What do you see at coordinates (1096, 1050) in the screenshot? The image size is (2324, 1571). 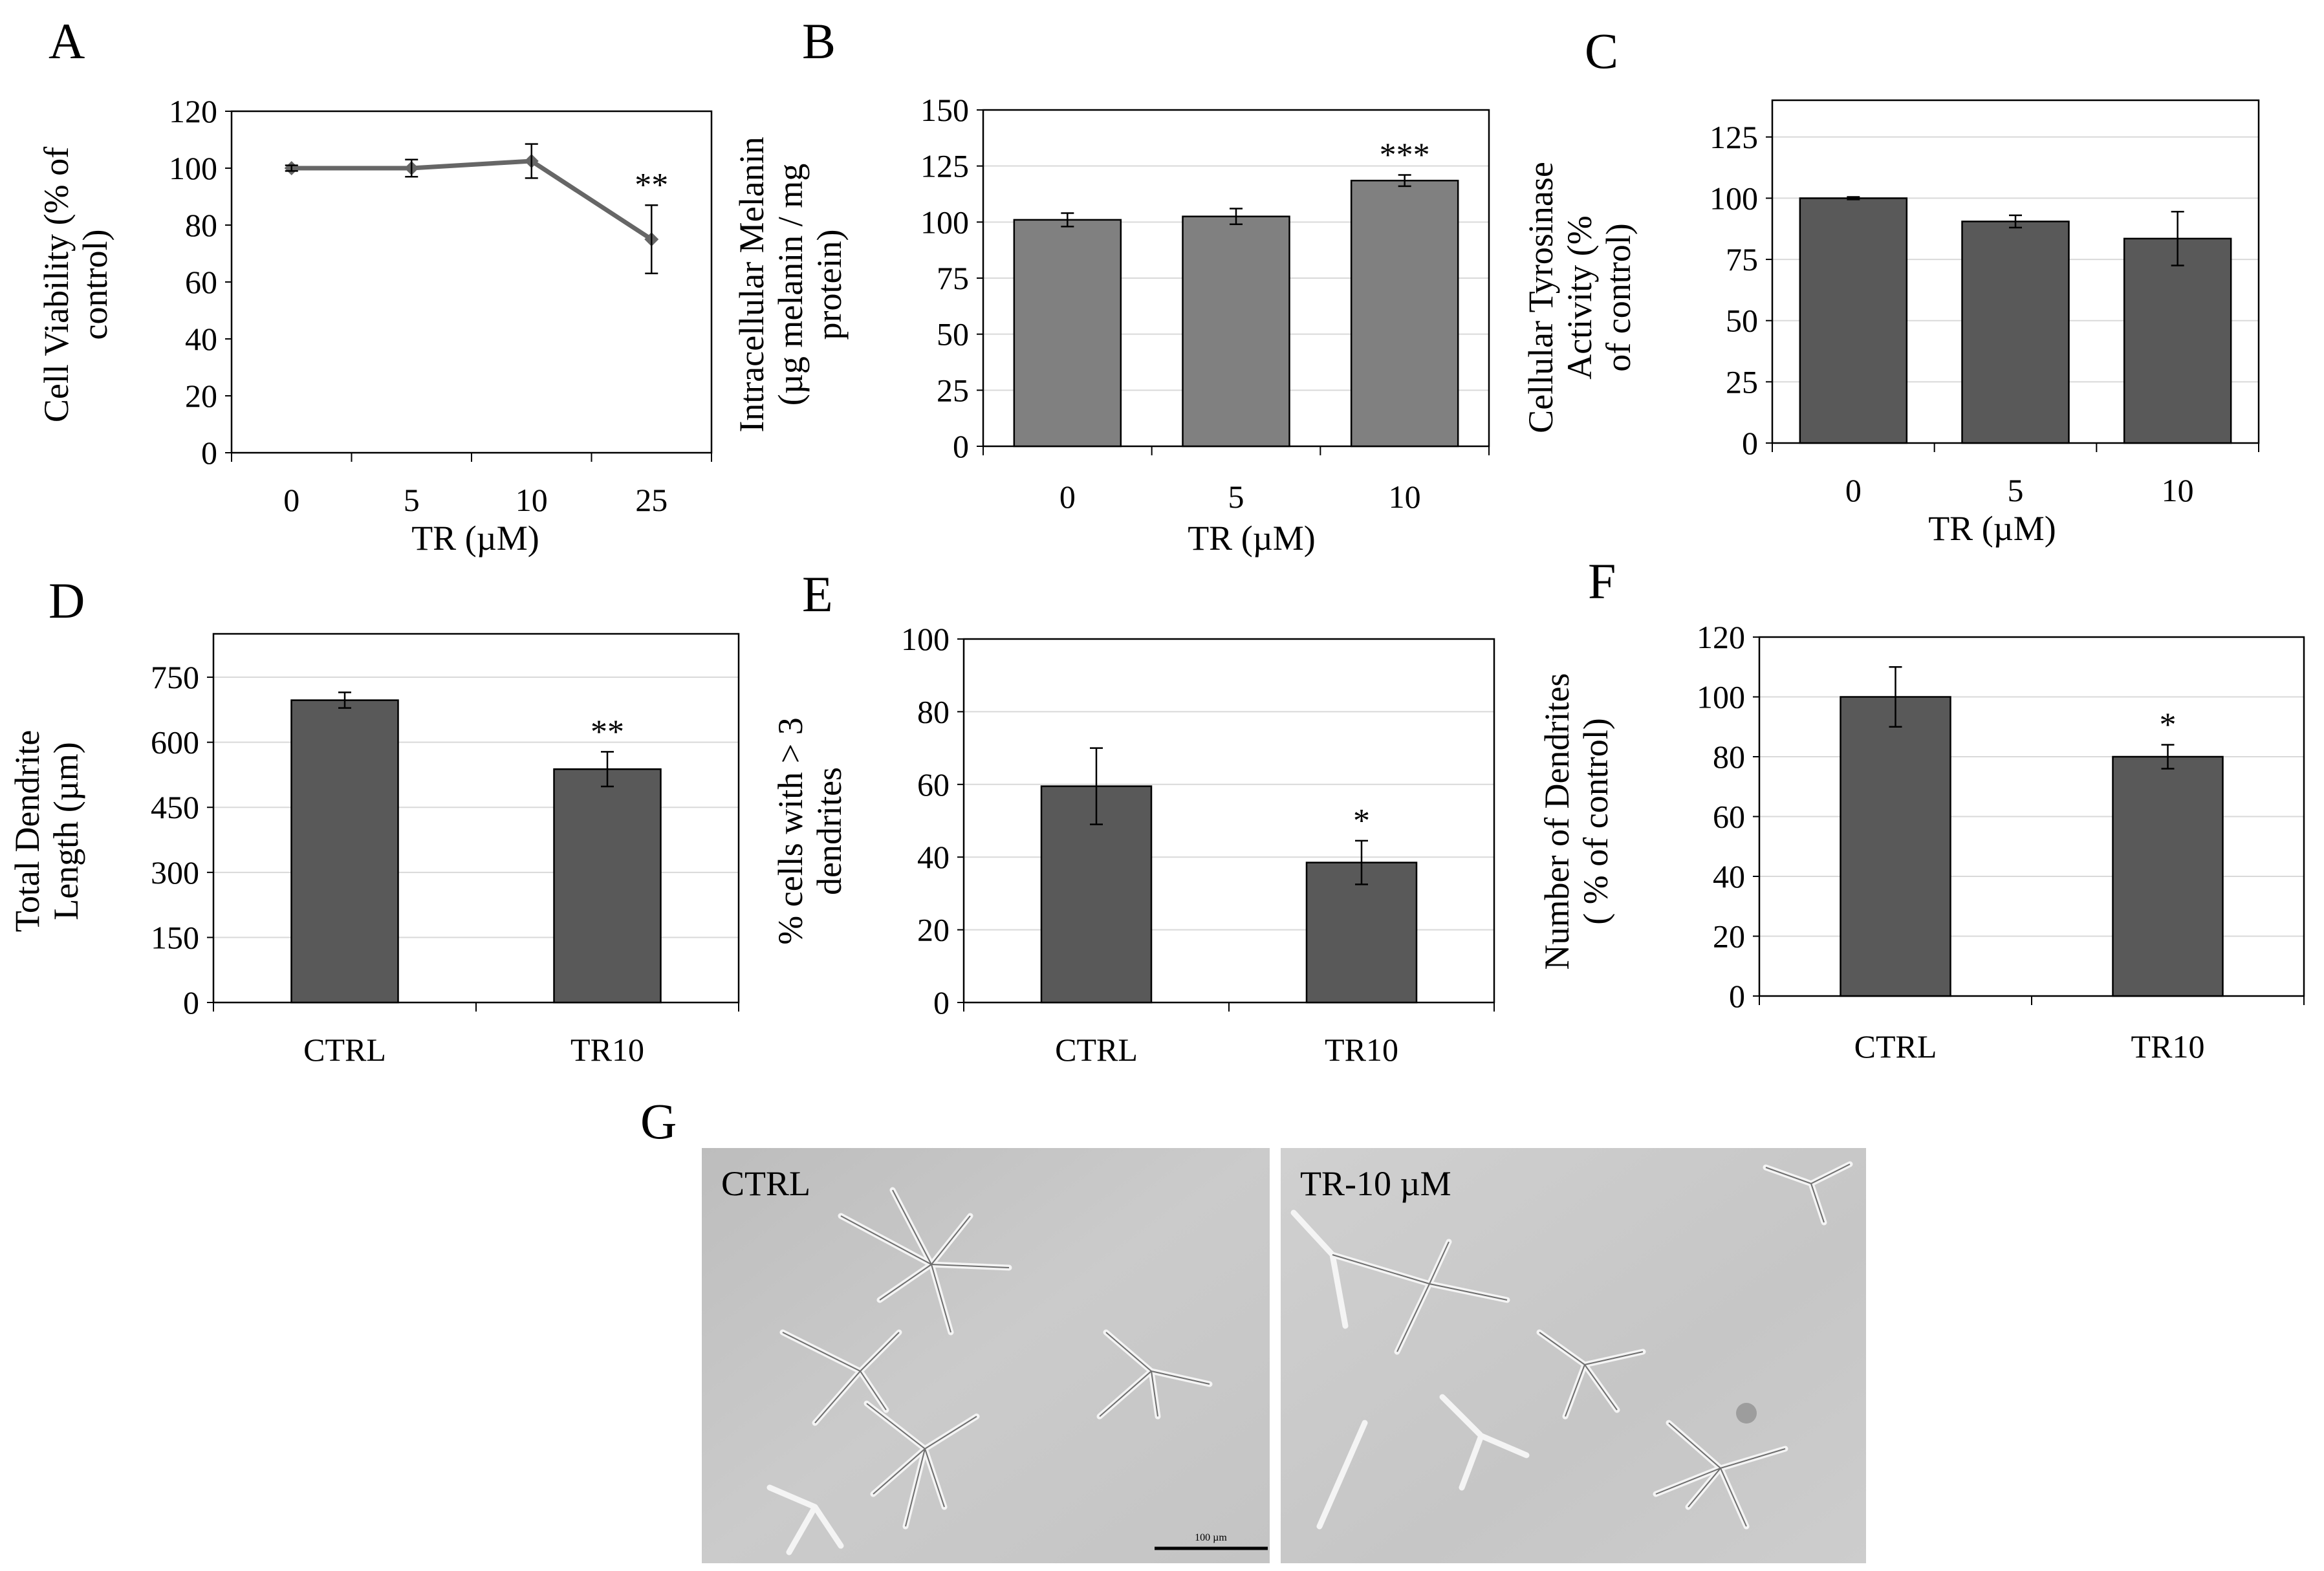 I see `panel-e-xtick-label: CTRL` at bounding box center [1096, 1050].